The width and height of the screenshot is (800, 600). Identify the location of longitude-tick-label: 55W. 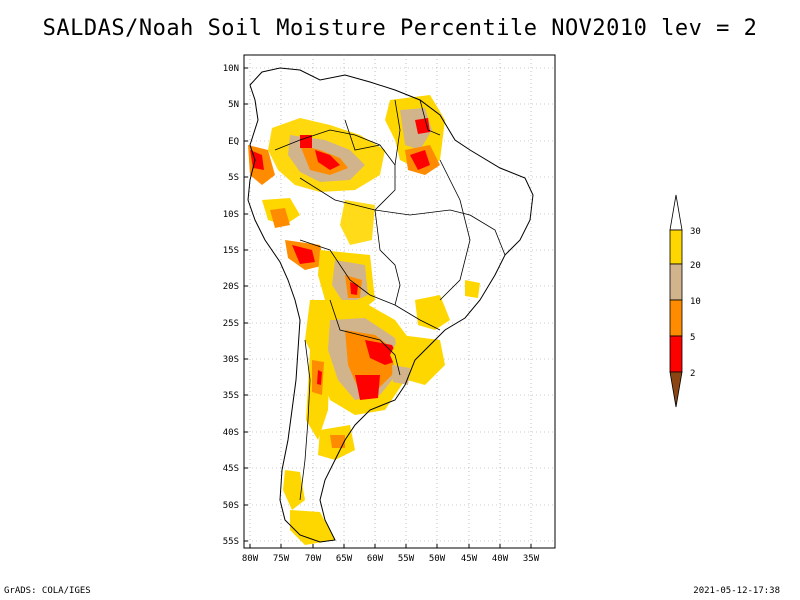
(406, 559).